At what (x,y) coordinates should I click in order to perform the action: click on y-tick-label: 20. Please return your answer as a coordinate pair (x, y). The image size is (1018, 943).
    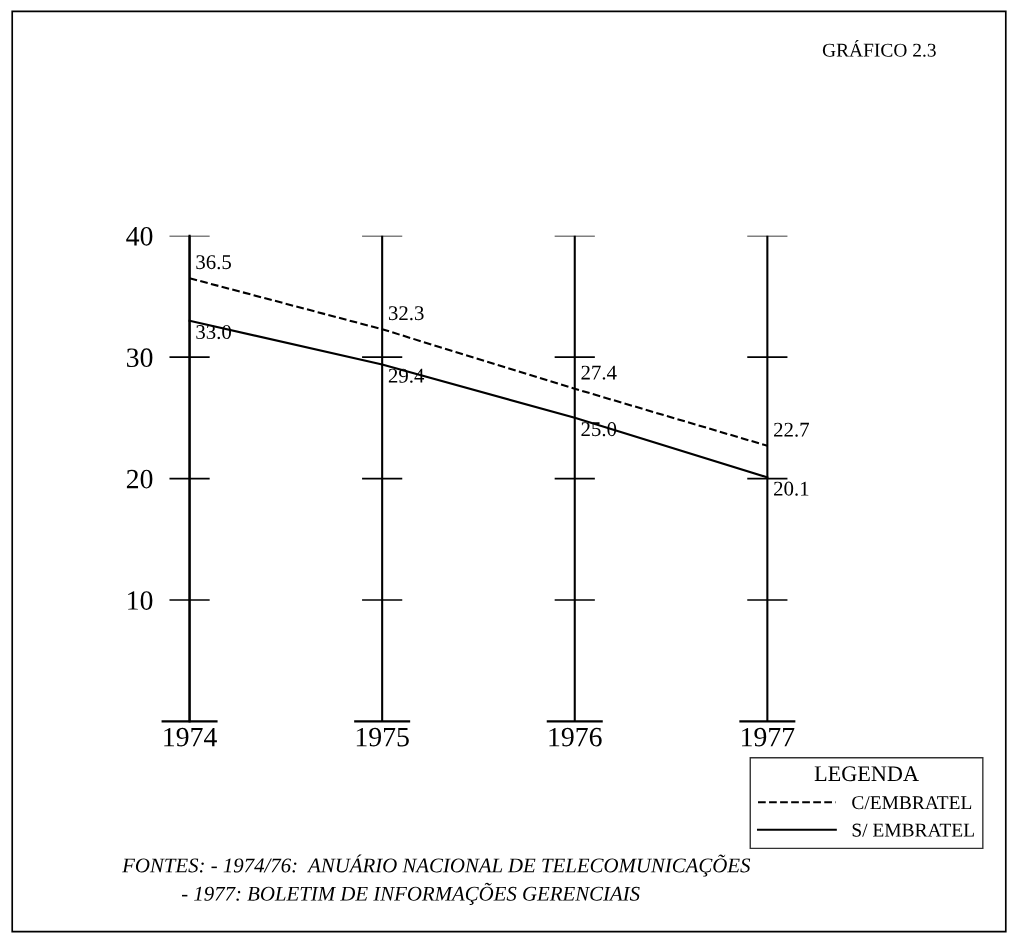
    Looking at the image, I should click on (139, 479).